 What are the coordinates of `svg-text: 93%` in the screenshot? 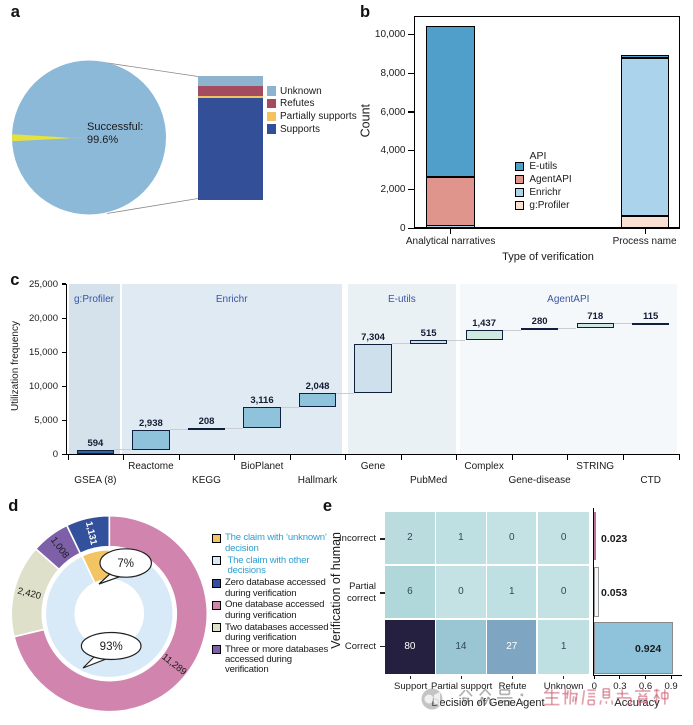 It's located at (111, 647).